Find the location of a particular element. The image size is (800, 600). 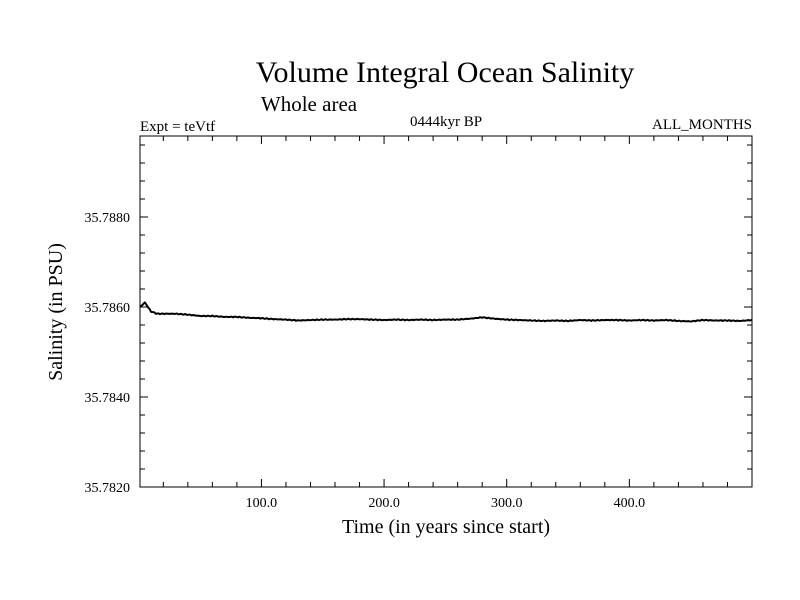

series-line is located at coordinates (446, 312).